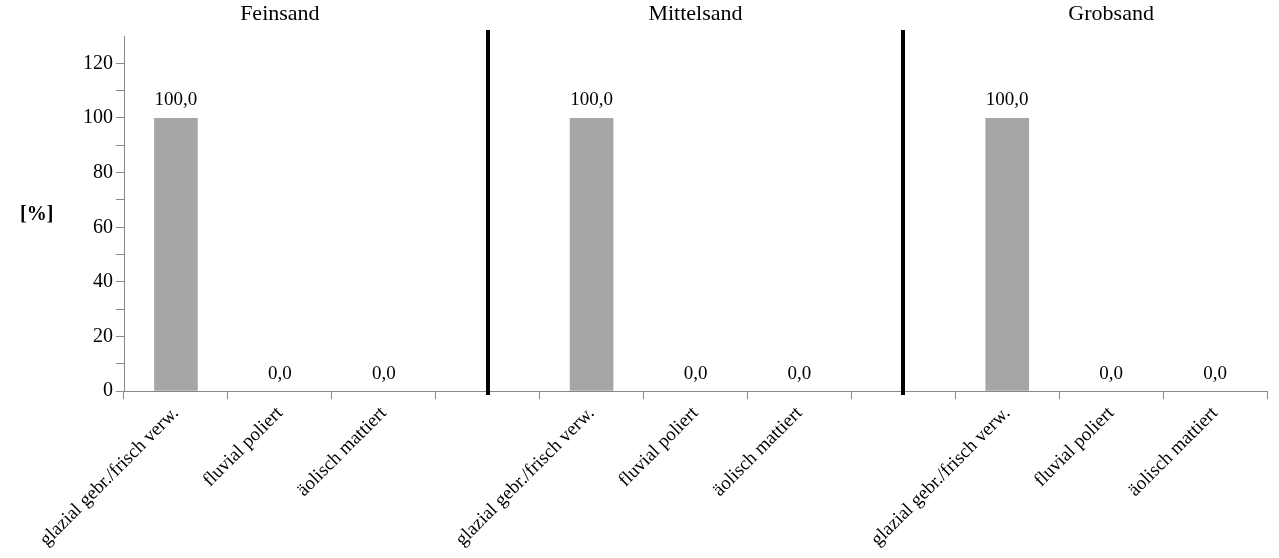 The height and width of the screenshot is (558, 1279). Describe the element at coordinates (103, 170) in the screenshot. I see `y-tick-label: 80` at that location.